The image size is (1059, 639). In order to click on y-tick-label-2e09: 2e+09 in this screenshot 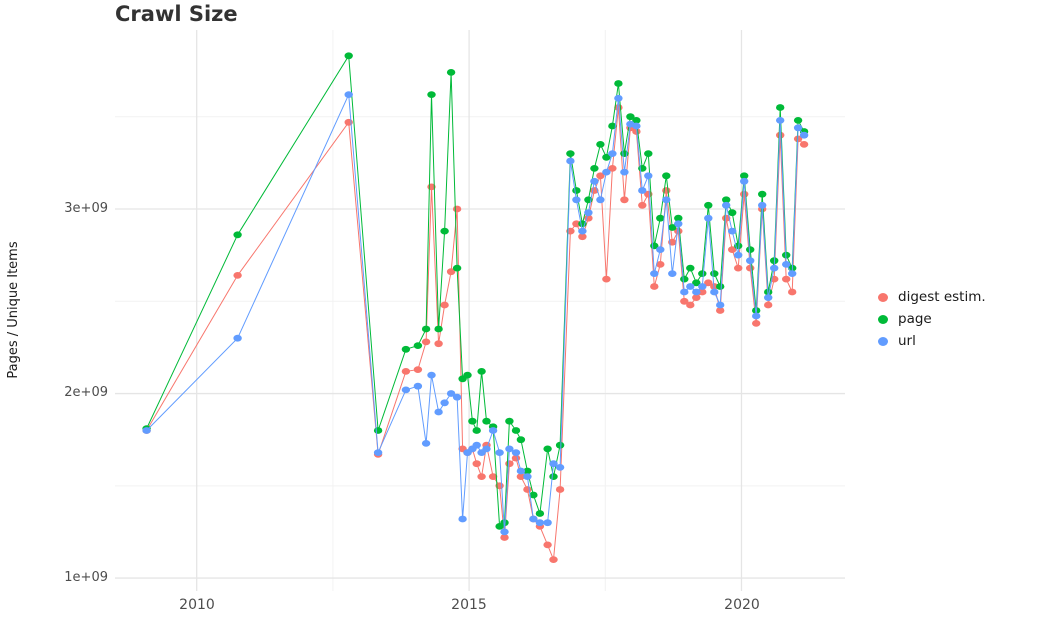, I will do `click(86, 392)`.